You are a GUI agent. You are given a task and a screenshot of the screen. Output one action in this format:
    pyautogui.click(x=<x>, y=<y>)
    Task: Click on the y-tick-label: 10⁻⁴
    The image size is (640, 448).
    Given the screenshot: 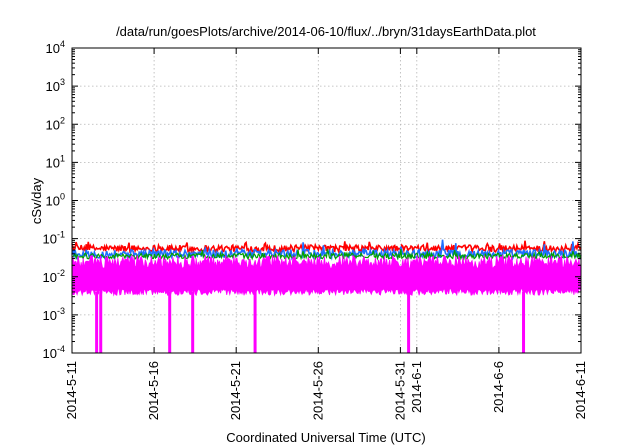 What is the action you would take?
    pyautogui.click(x=54, y=352)
    